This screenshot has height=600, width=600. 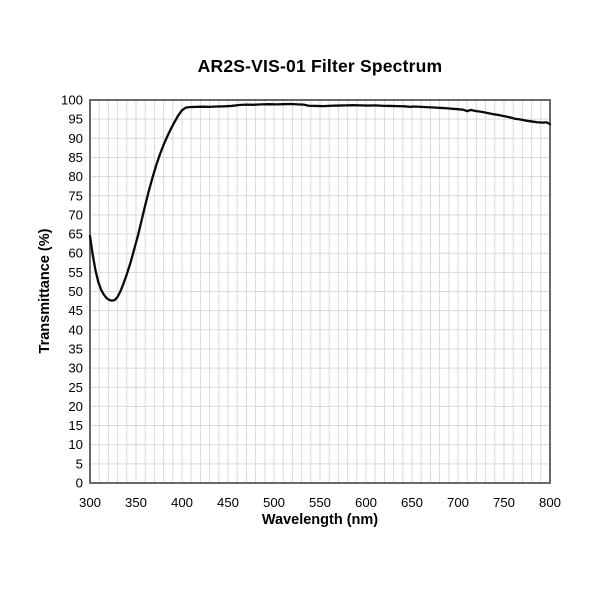 What do you see at coordinates (458, 502) in the screenshot?
I see `x-tick-label: 700` at bounding box center [458, 502].